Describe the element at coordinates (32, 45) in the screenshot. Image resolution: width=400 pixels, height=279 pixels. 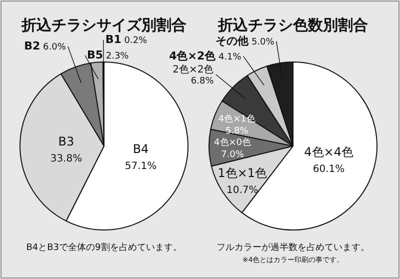
I see `slice-label: B2` at that location.